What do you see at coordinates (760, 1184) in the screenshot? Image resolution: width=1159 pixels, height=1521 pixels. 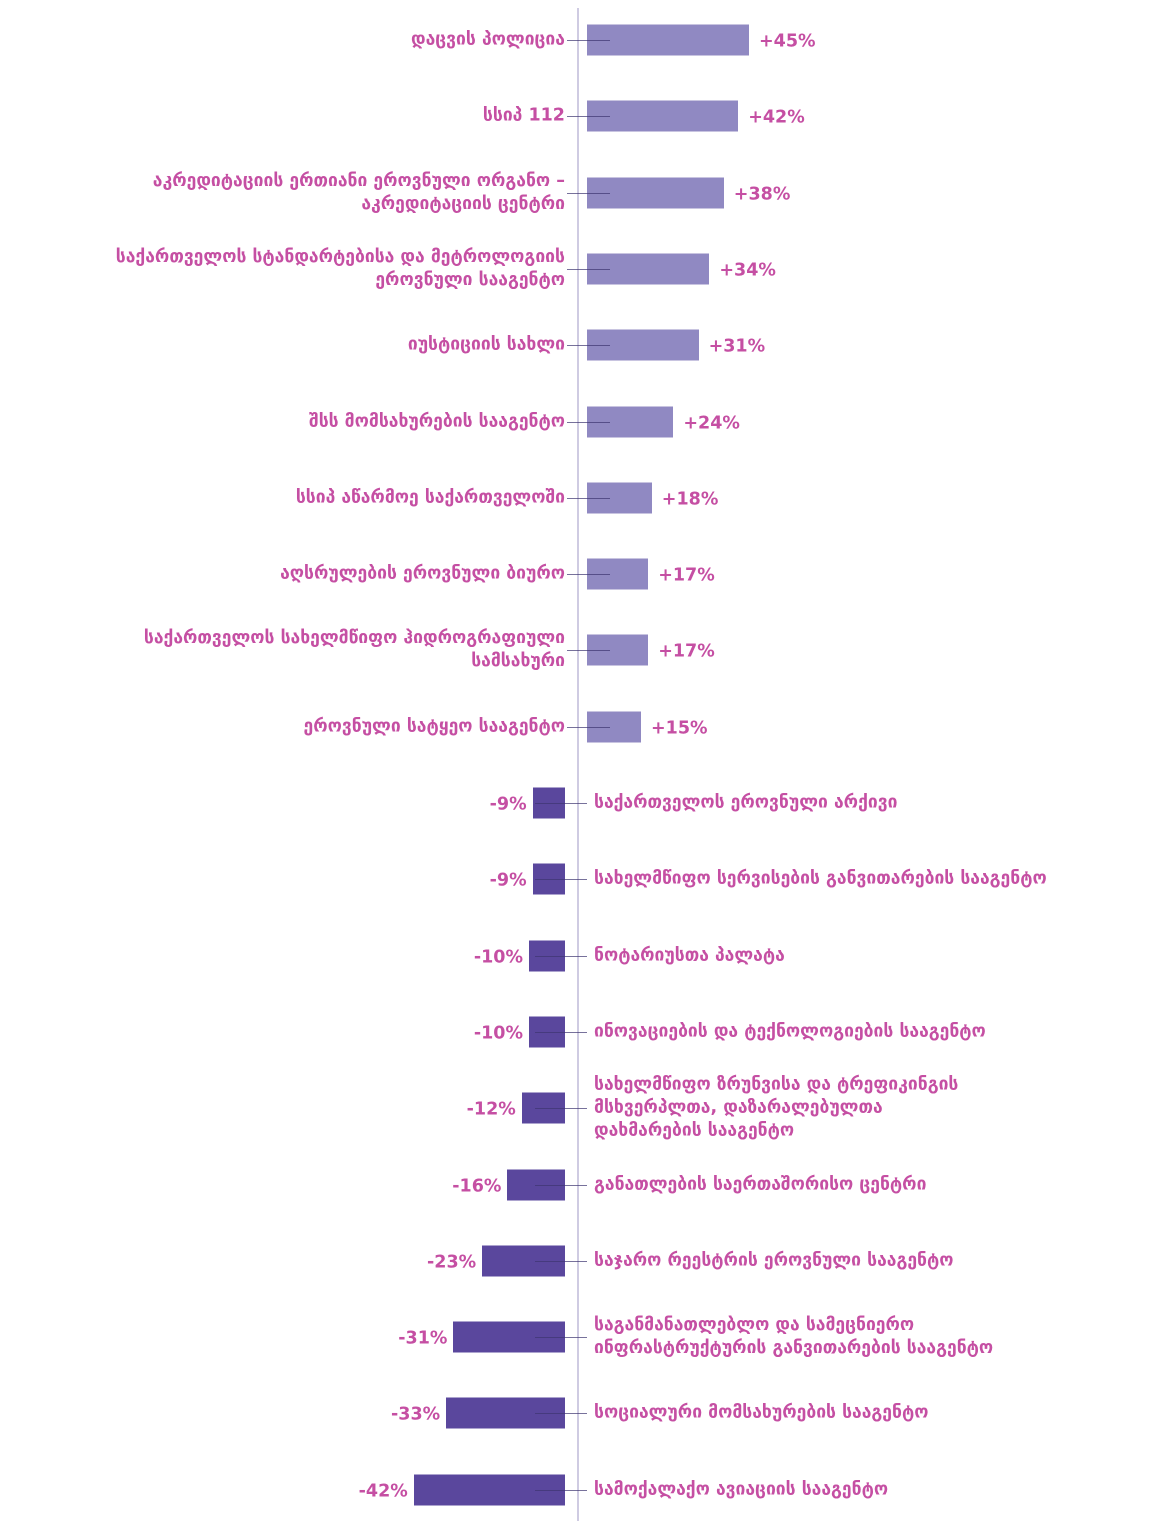 I see `category-label: განათლების საერთაშორისო ცენტრი` at bounding box center [760, 1184].